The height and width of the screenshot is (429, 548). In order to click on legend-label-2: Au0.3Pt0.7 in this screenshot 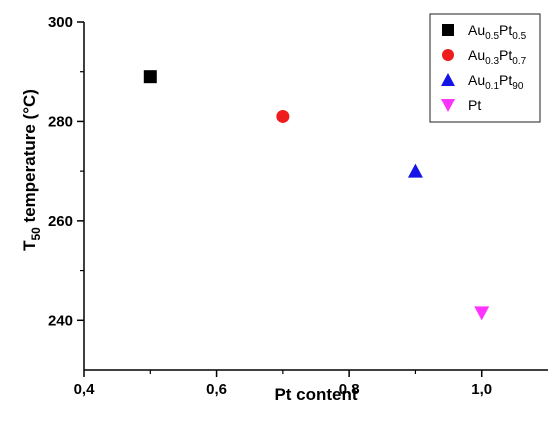, I will do `click(497, 57)`.